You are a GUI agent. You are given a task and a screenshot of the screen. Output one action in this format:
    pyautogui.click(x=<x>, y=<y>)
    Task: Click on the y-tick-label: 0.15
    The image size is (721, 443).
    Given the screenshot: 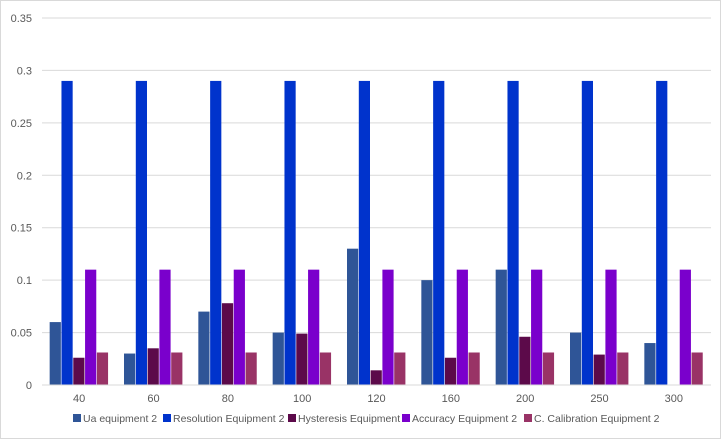 What is the action you would take?
    pyautogui.click(x=21, y=229)
    